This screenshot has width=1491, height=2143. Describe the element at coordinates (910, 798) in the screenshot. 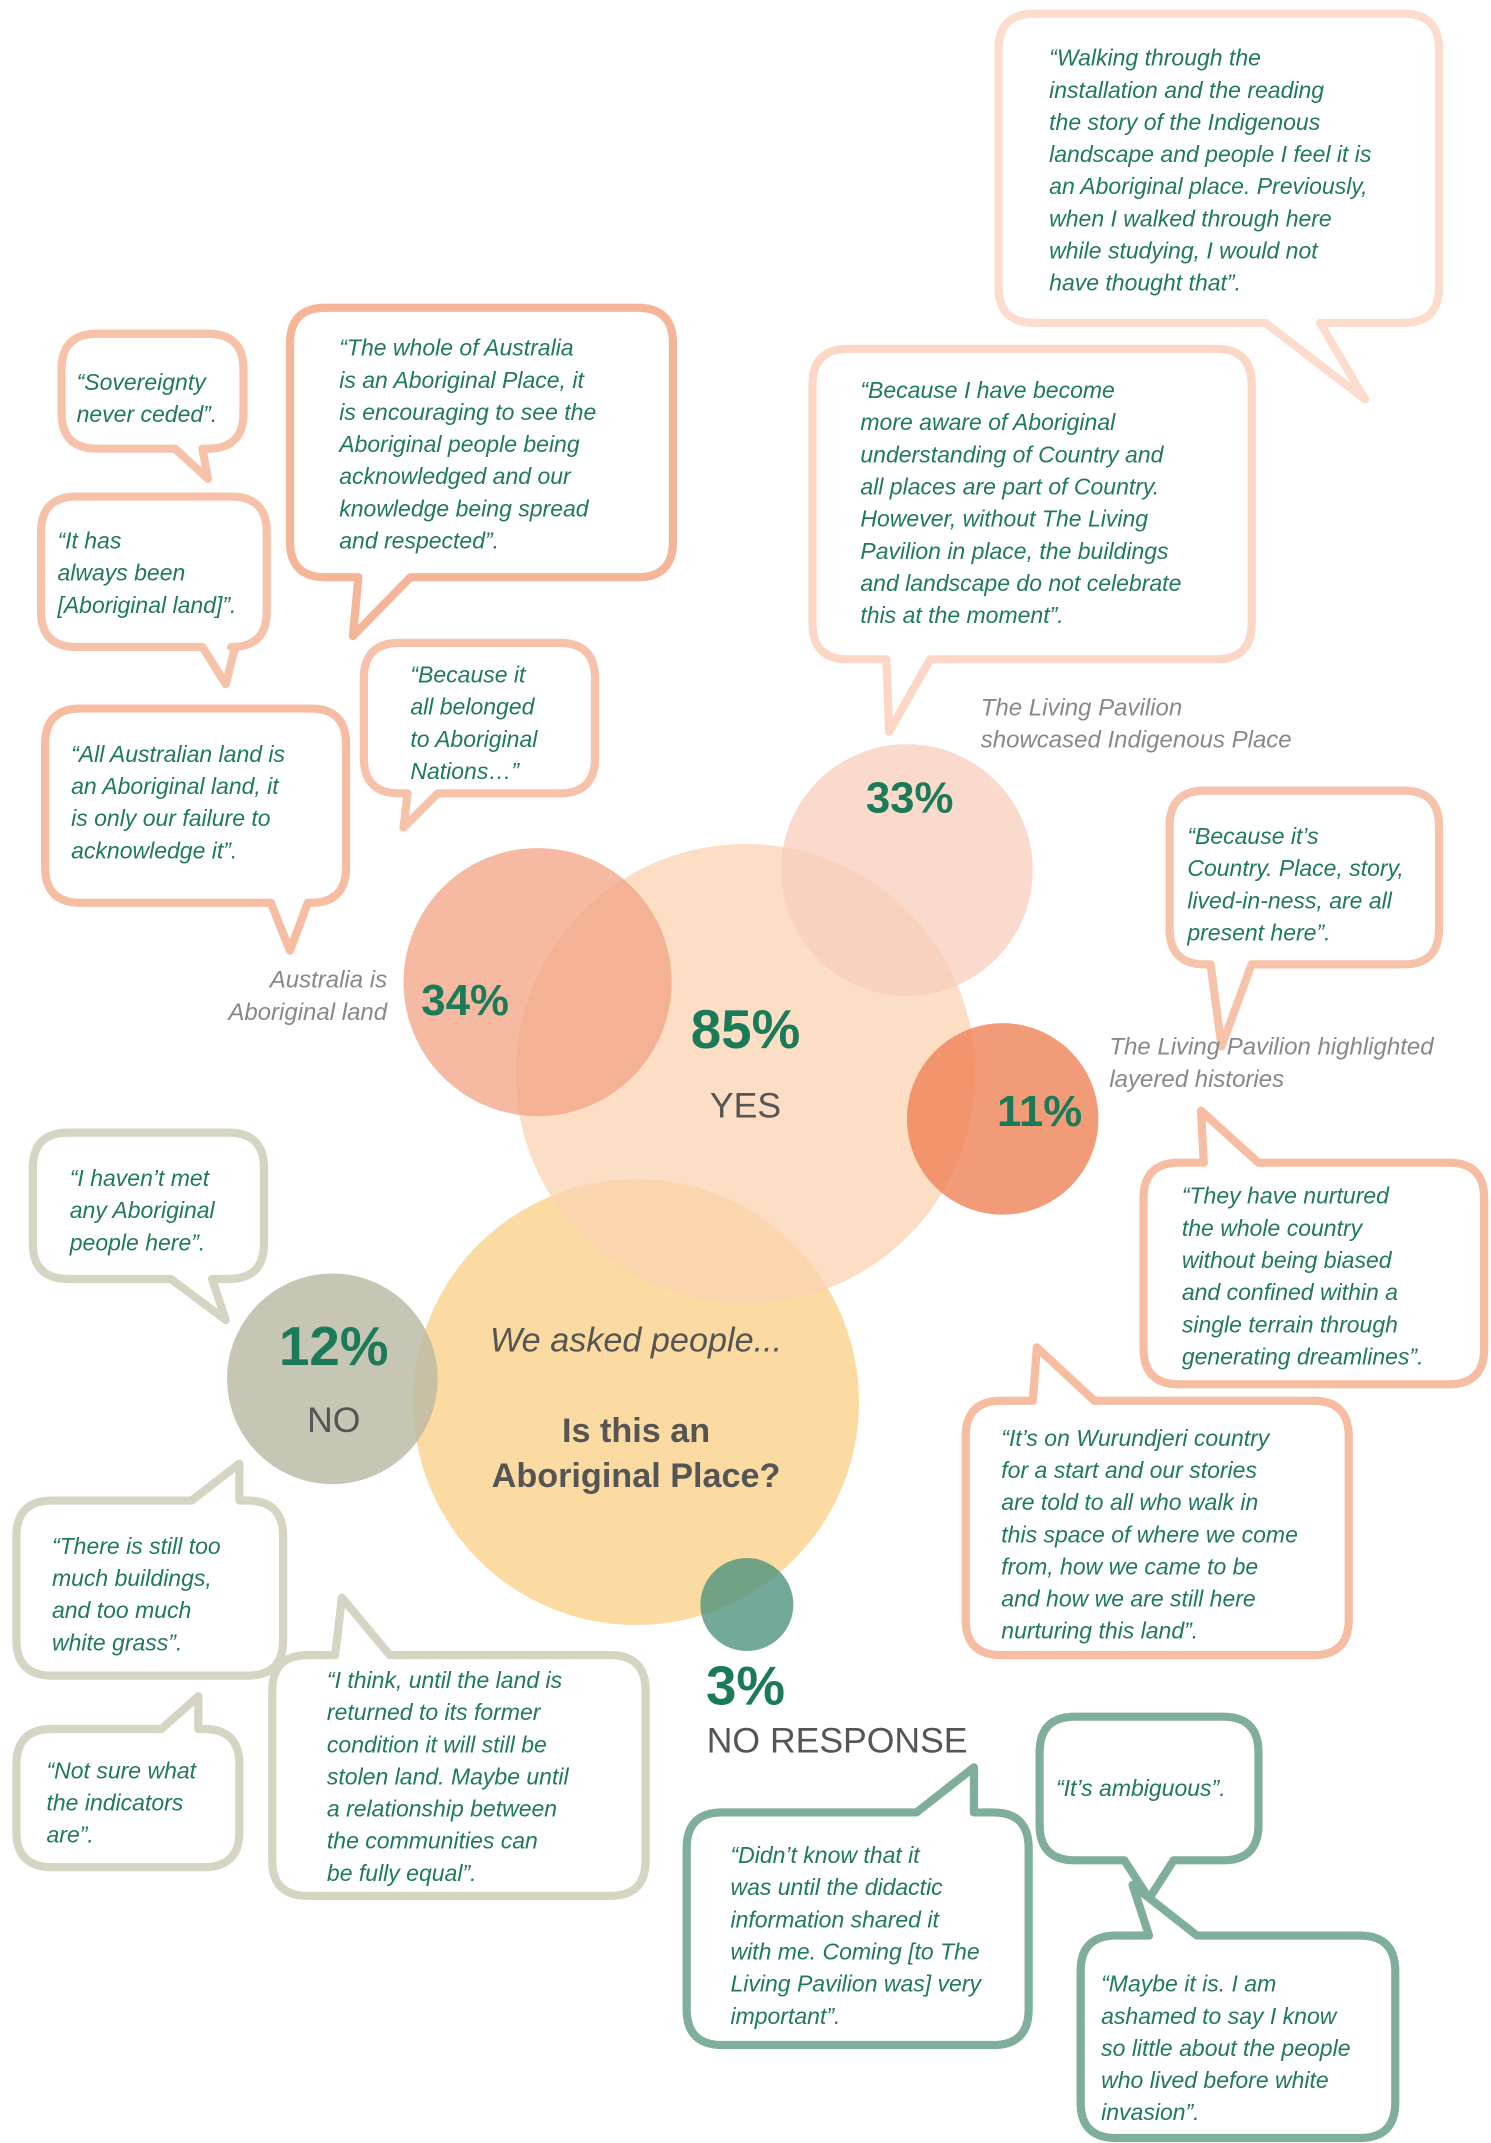

I see `percent: 33%` at that location.